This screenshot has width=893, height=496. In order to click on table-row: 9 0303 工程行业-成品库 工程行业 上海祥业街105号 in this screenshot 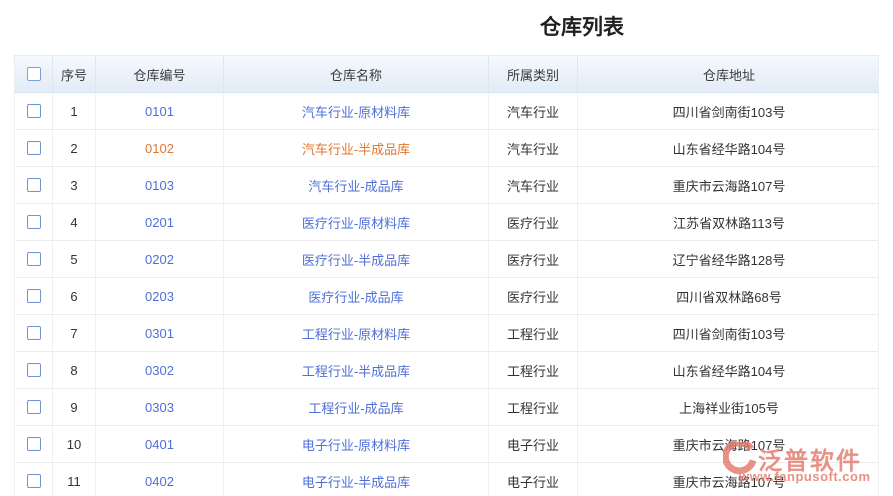, I will do `click(446, 407)`.